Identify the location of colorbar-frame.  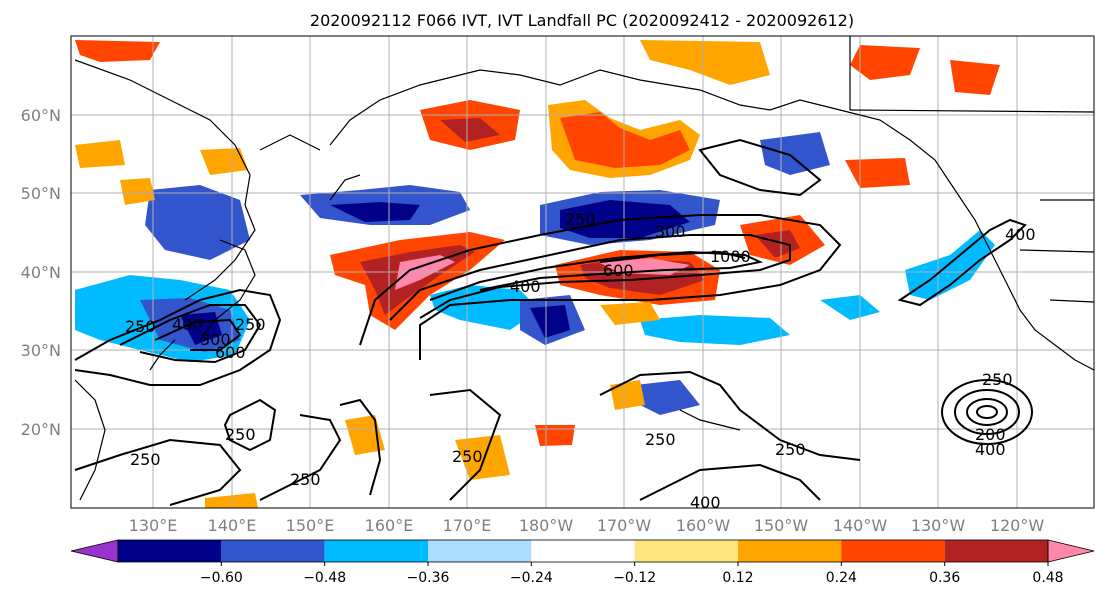
(583, 551).